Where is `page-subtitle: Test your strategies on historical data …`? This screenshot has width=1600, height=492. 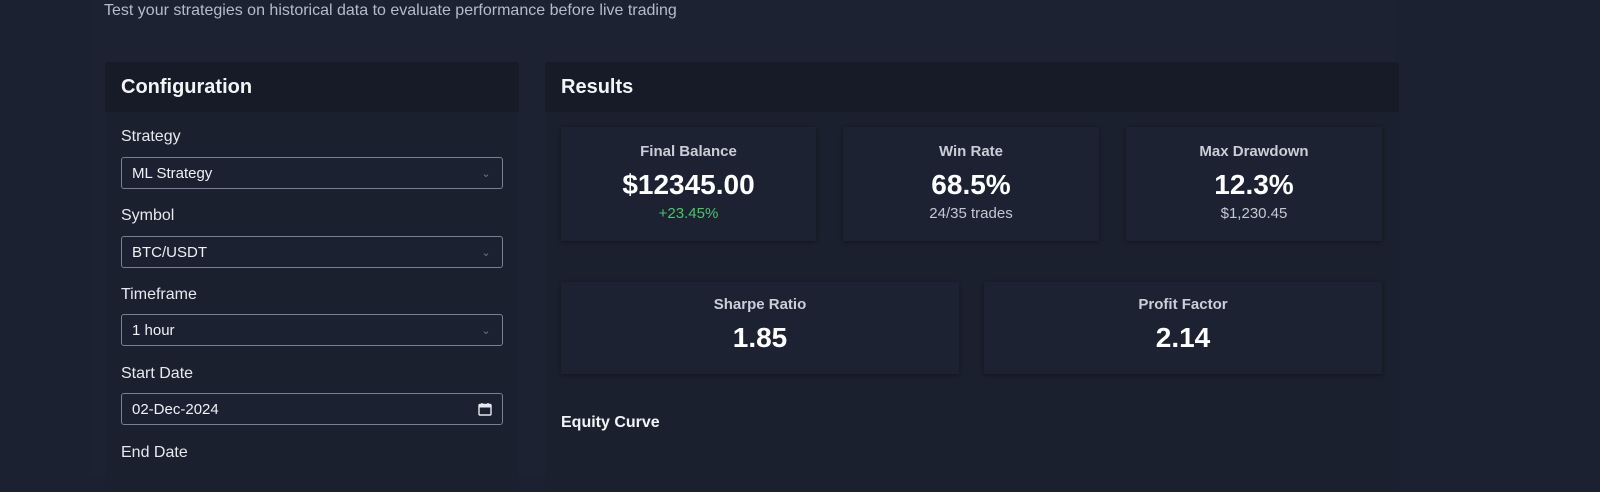
page-subtitle: Test your strategies on historical data … is located at coordinates (390, 10).